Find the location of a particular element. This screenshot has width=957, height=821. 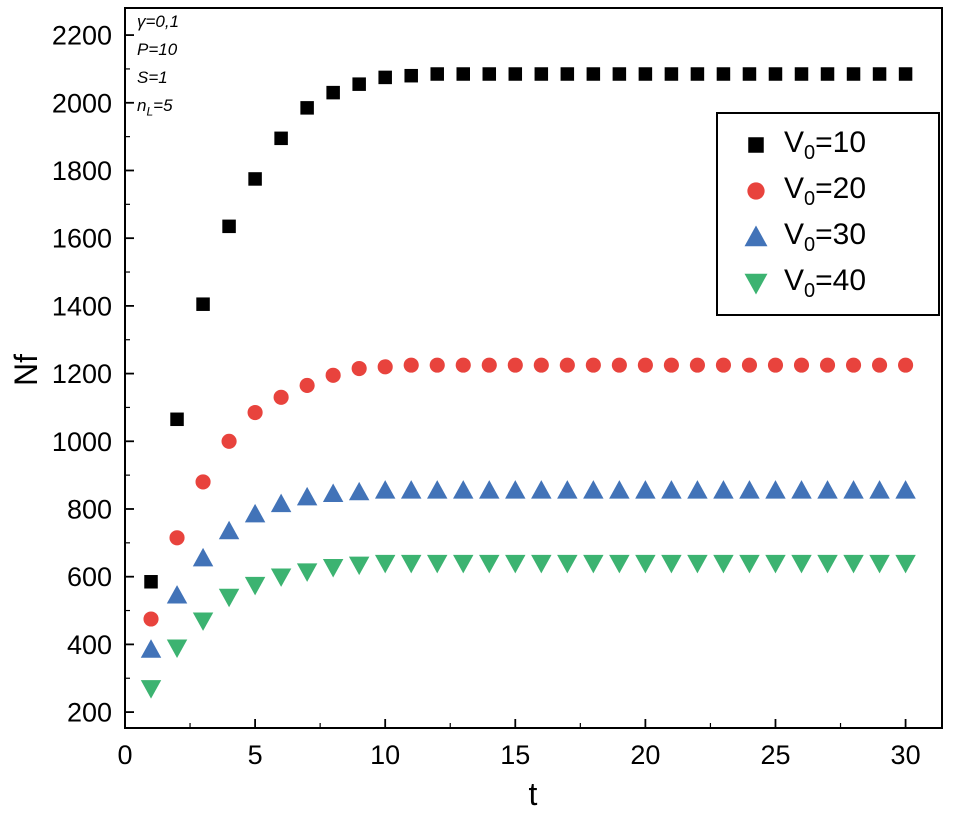

y-axis-tick-label: 200 is located at coordinates (89, 713).